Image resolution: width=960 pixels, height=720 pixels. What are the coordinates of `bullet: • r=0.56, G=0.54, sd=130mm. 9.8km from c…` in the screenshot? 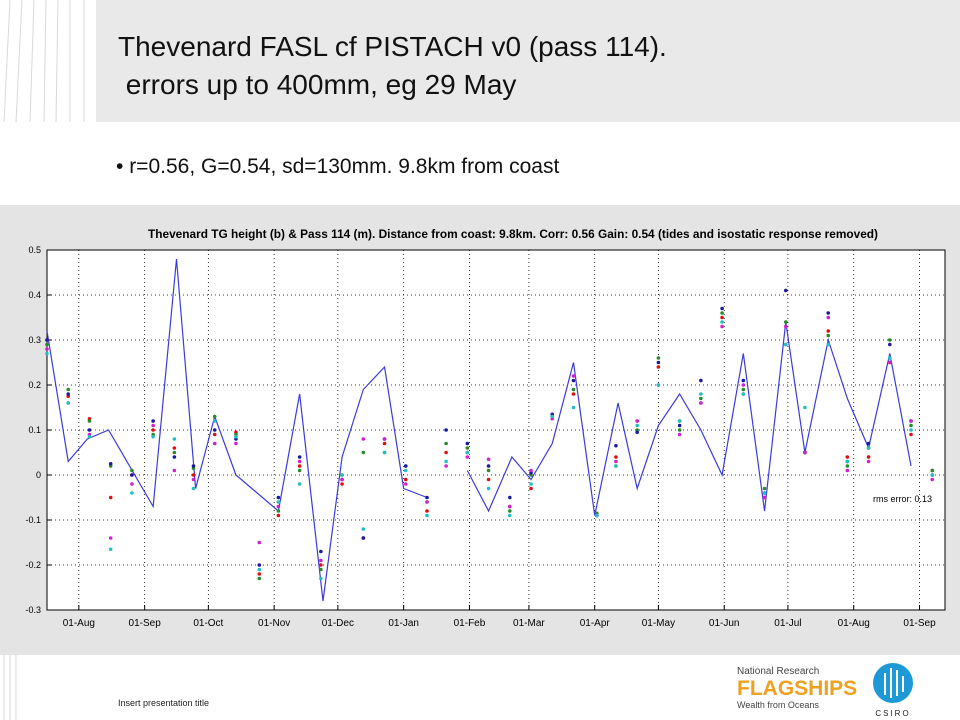 It's located at (338, 166).